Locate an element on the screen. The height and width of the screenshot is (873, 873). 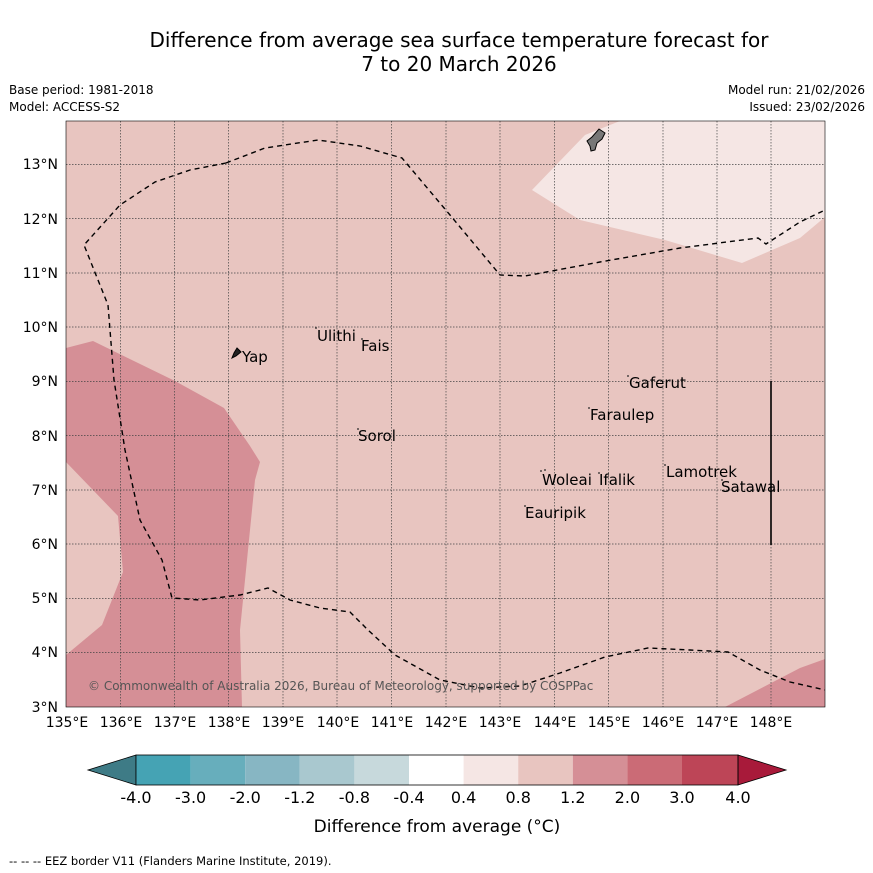
colorbar-tick-label: -0.4 is located at coordinates (408, 797).